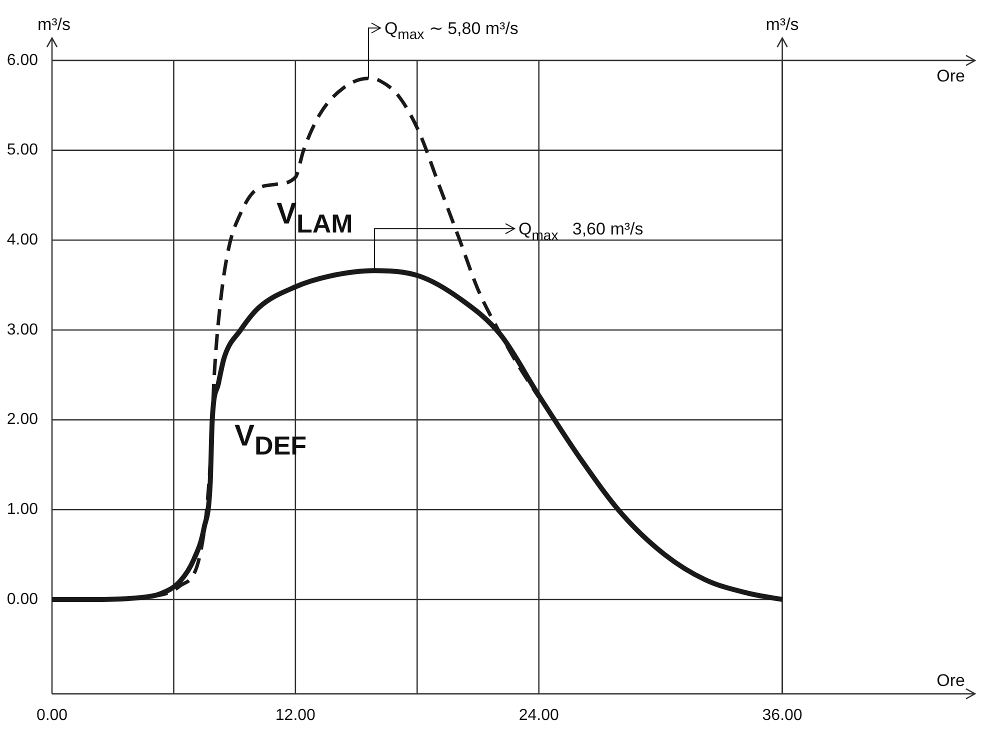  Describe the element at coordinates (22, 60) in the screenshot. I see `y-tick-label: 6.00` at that location.